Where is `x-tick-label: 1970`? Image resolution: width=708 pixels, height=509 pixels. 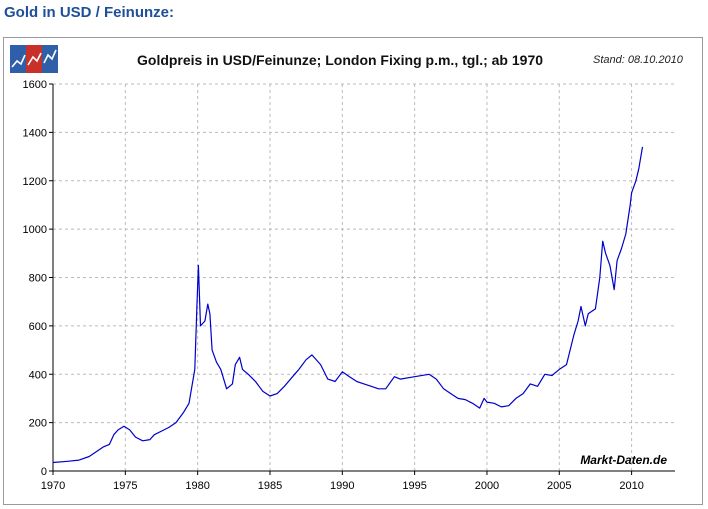 x-tick-label: 1970 is located at coordinates (53, 486).